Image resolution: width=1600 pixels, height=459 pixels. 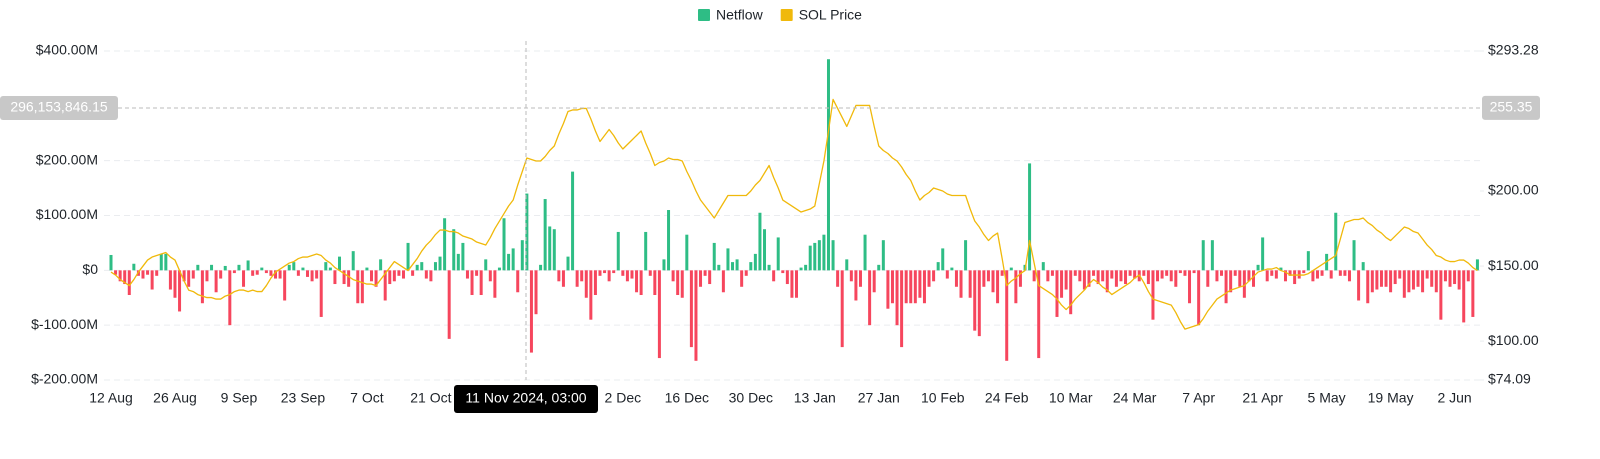 I want to click on y2-tick-label: $200.00, so click(x=1513, y=190).